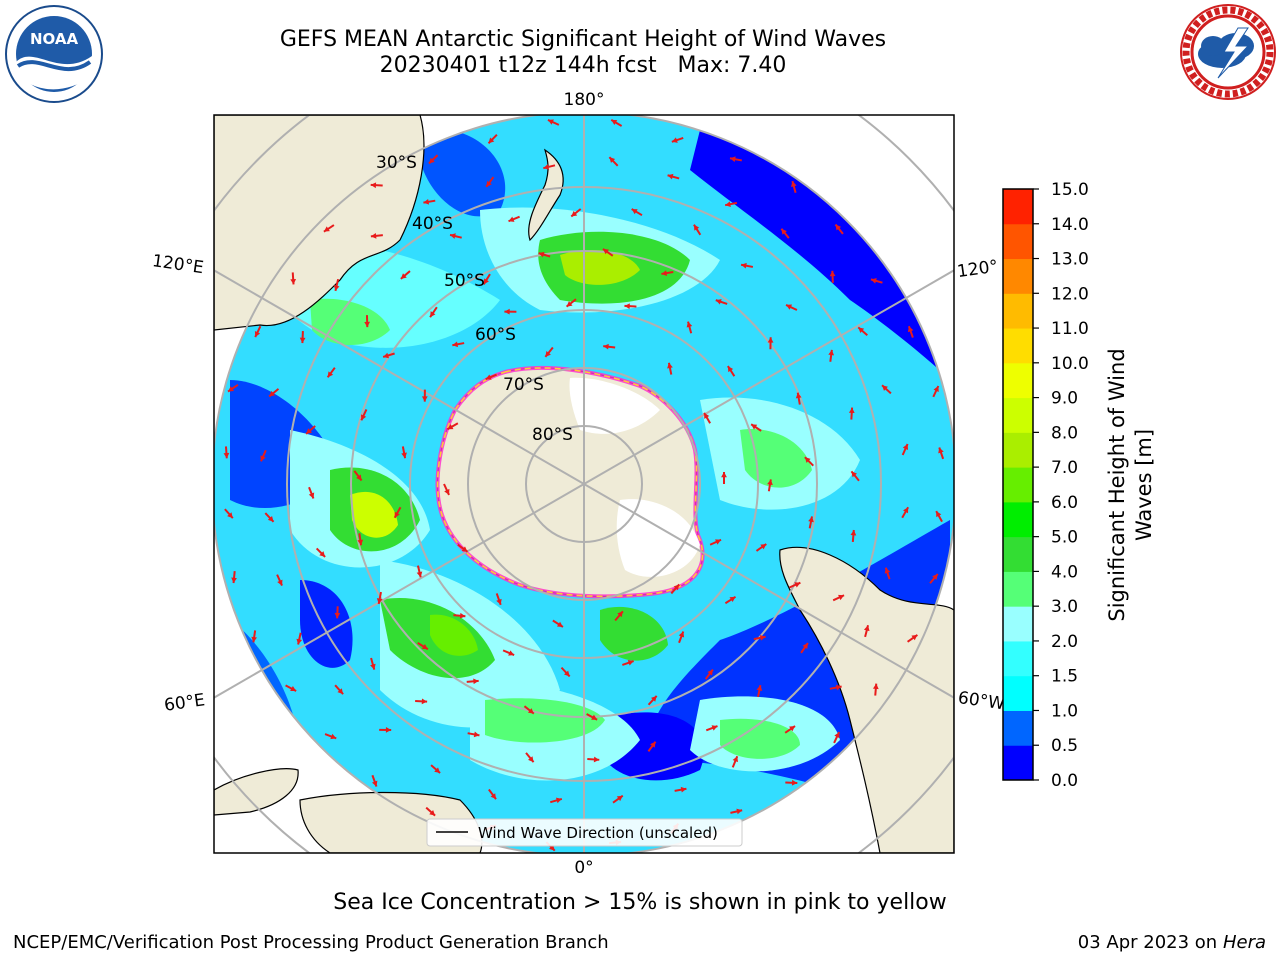  Describe the element at coordinates (1064, 711) in the screenshot. I see `colorbar-tick-label: 1.0` at that location.